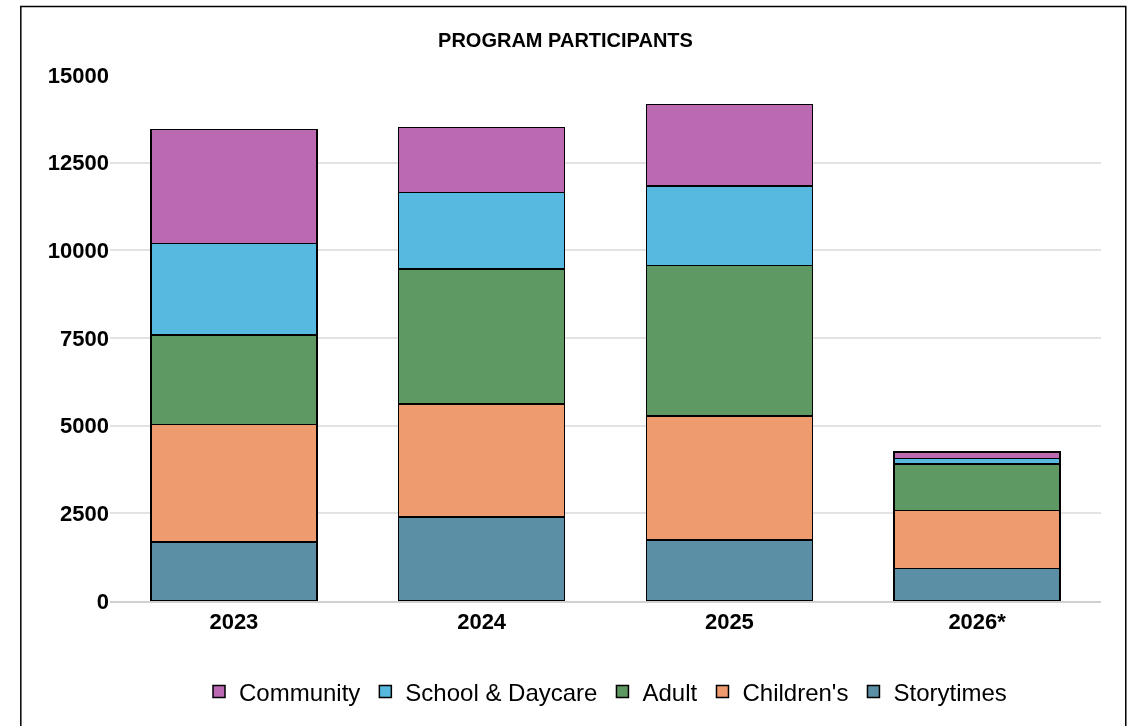  What do you see at coordinates (795, 692) in the screenshot?
I see `legend-label: Children's` at bounding box center [795, 692].